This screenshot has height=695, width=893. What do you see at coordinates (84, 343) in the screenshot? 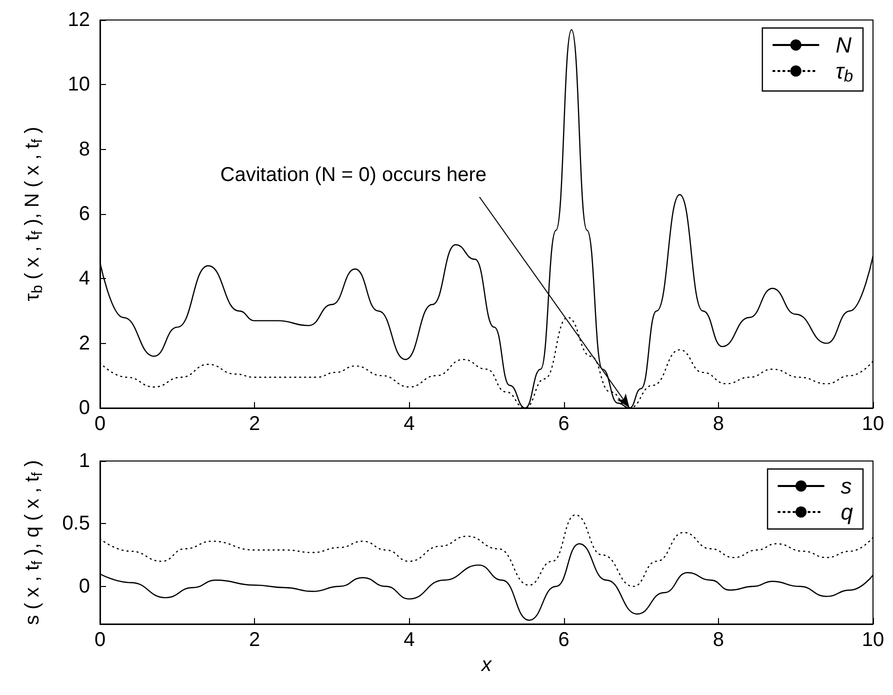
I see `y-tick-label: 2` at bounding box center [84, 343].